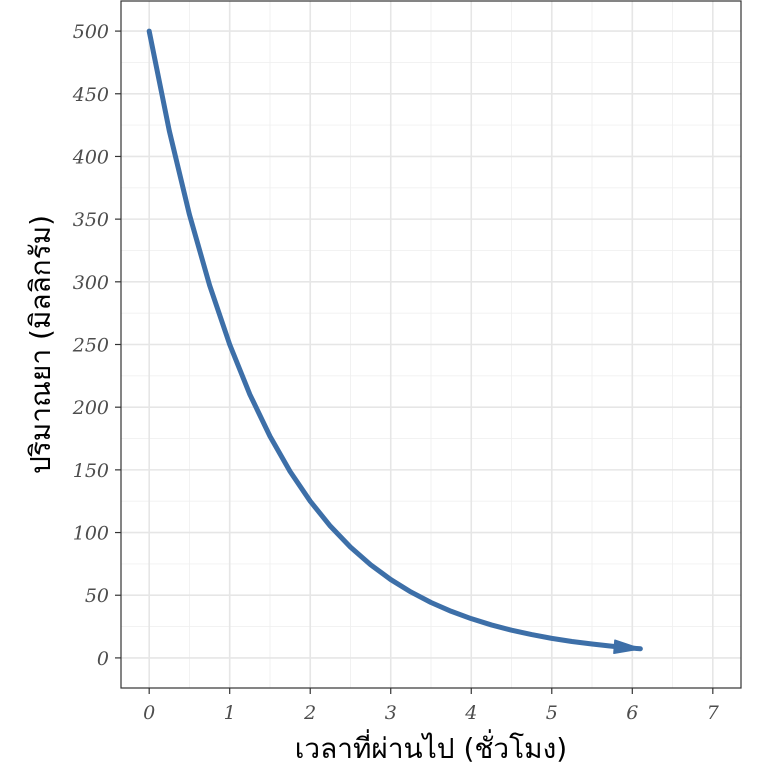  What do you see at coordinates (90, 95) in the screenshot?
I see `y-tick-label: 450` at bounding box center [90, 95].